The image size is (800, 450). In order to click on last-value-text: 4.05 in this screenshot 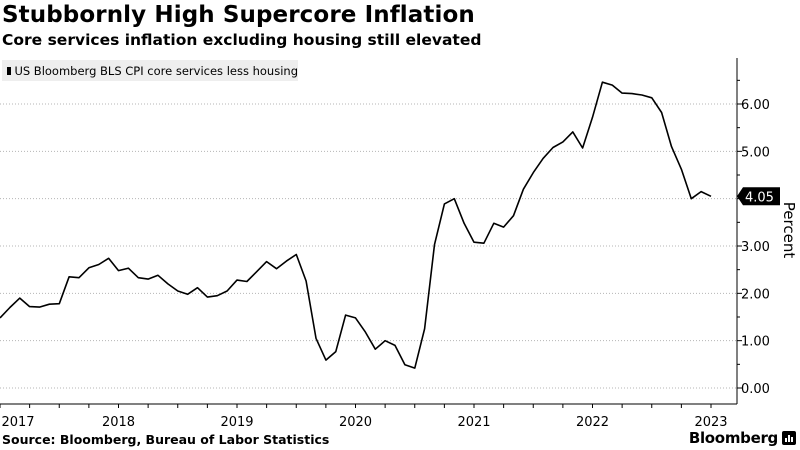, I will do `click(759, 197)`.